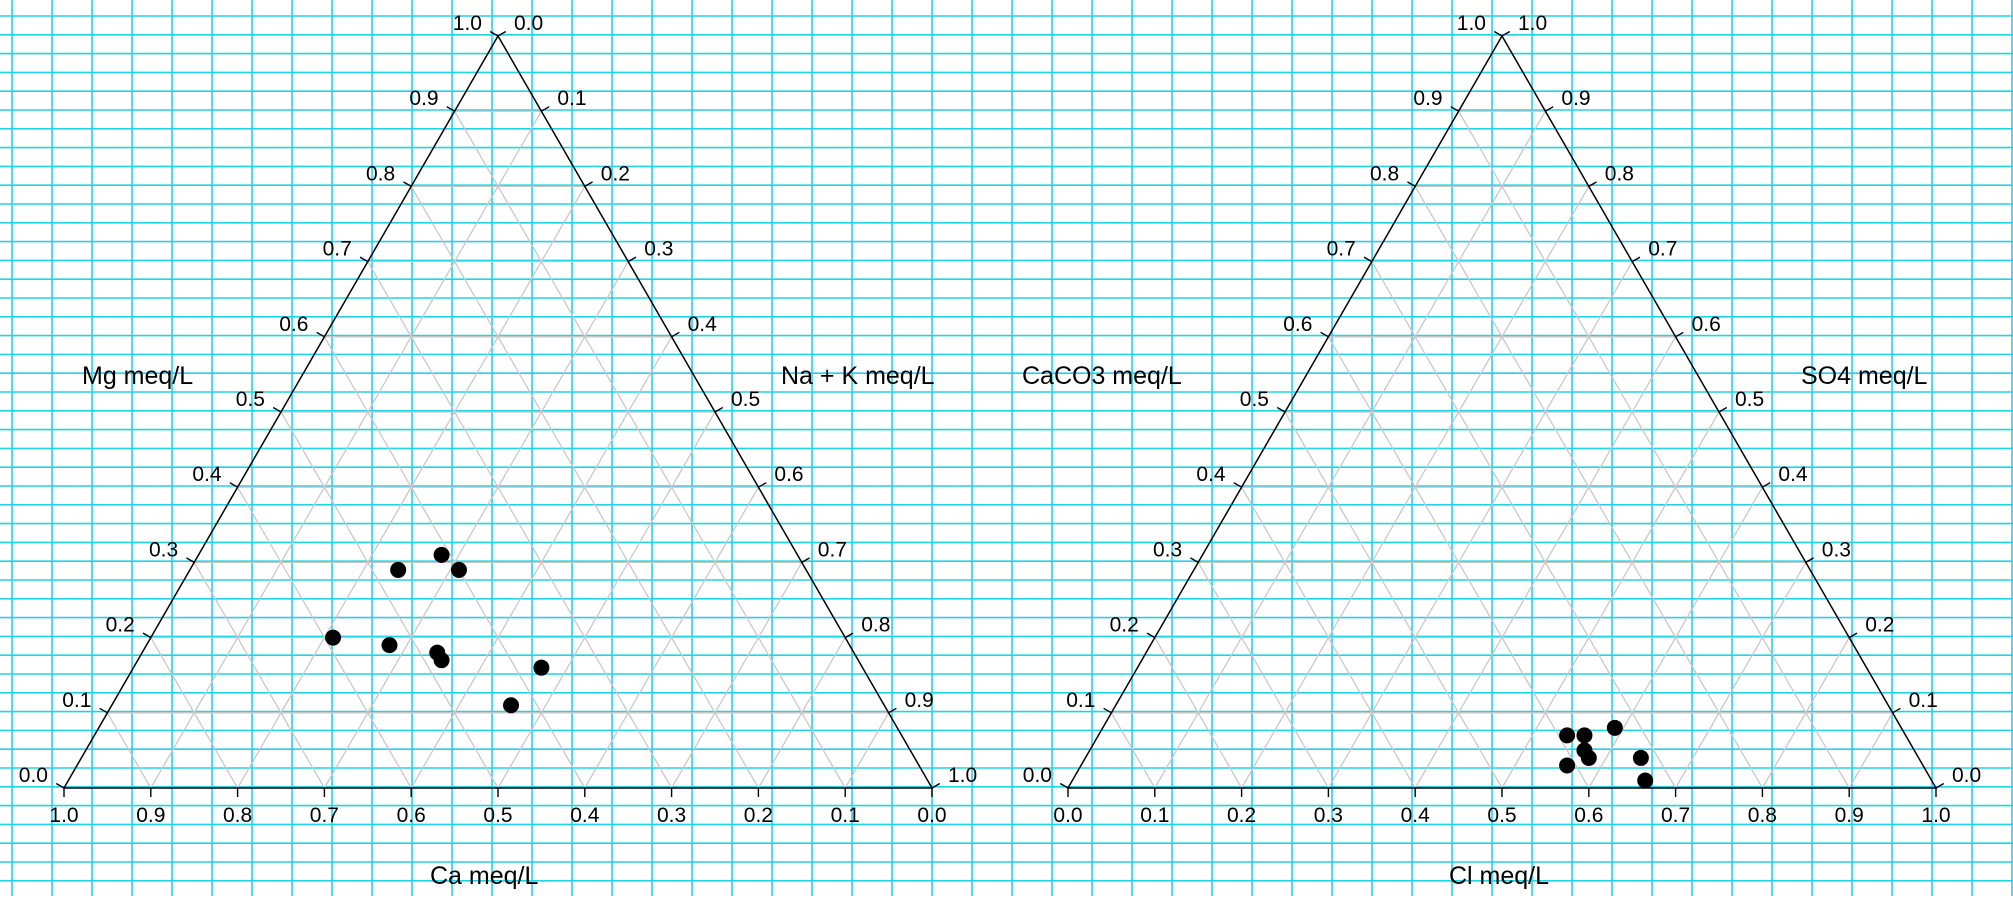 The width and height of the screenshot is (2013, 901). I want to click on anion-right-tick-label: 0.3, so click(1836, 549).